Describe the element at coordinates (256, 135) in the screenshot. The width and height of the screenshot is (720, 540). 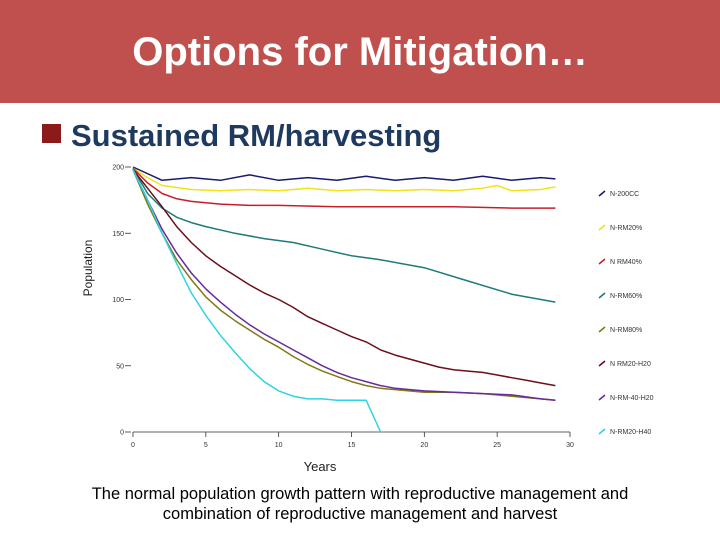
I see `bullet-text: Sustained RM/harvesting` at that location.